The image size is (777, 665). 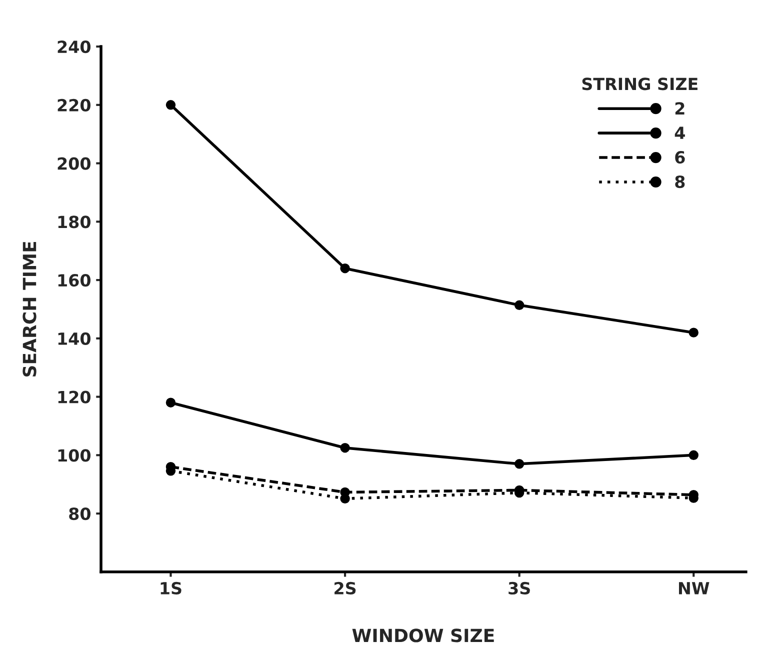 I want to click on y-tick-label: 160, so click(x=74, y=280).